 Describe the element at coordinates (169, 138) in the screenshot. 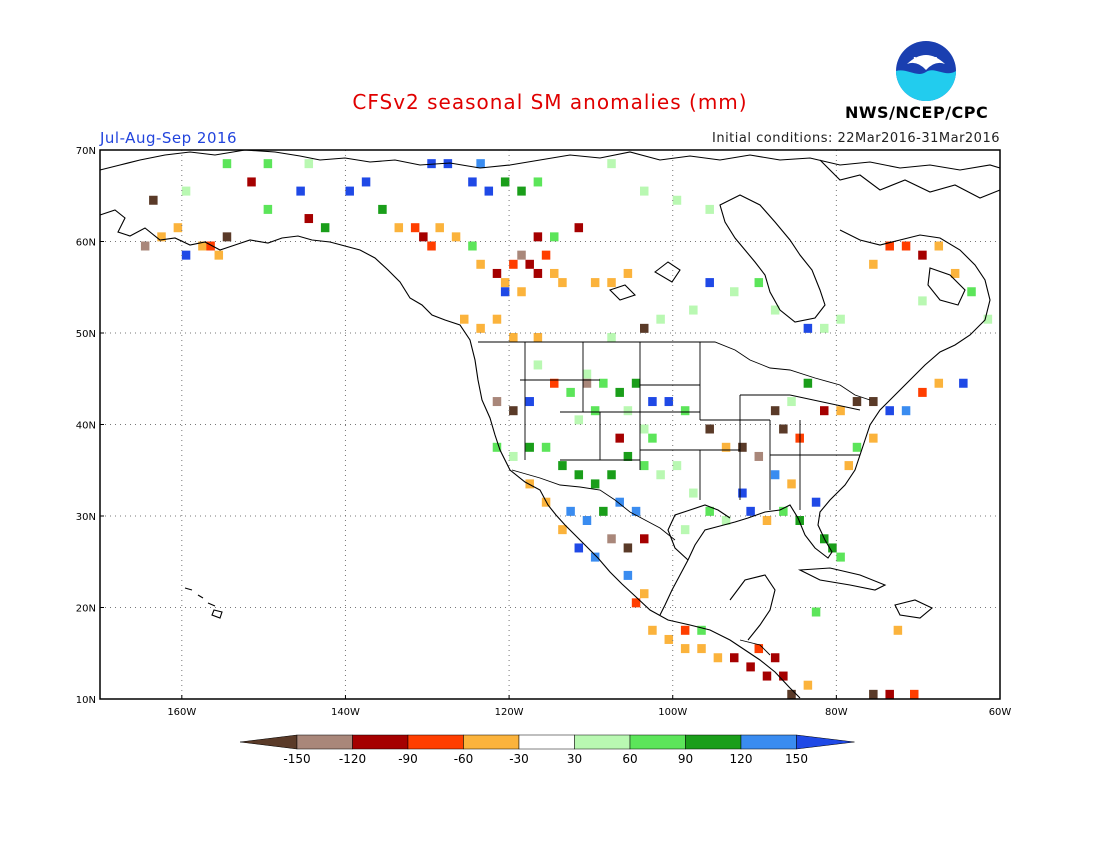

I see `forecast-period: Jul-Aug-Sep 2016` at that location.